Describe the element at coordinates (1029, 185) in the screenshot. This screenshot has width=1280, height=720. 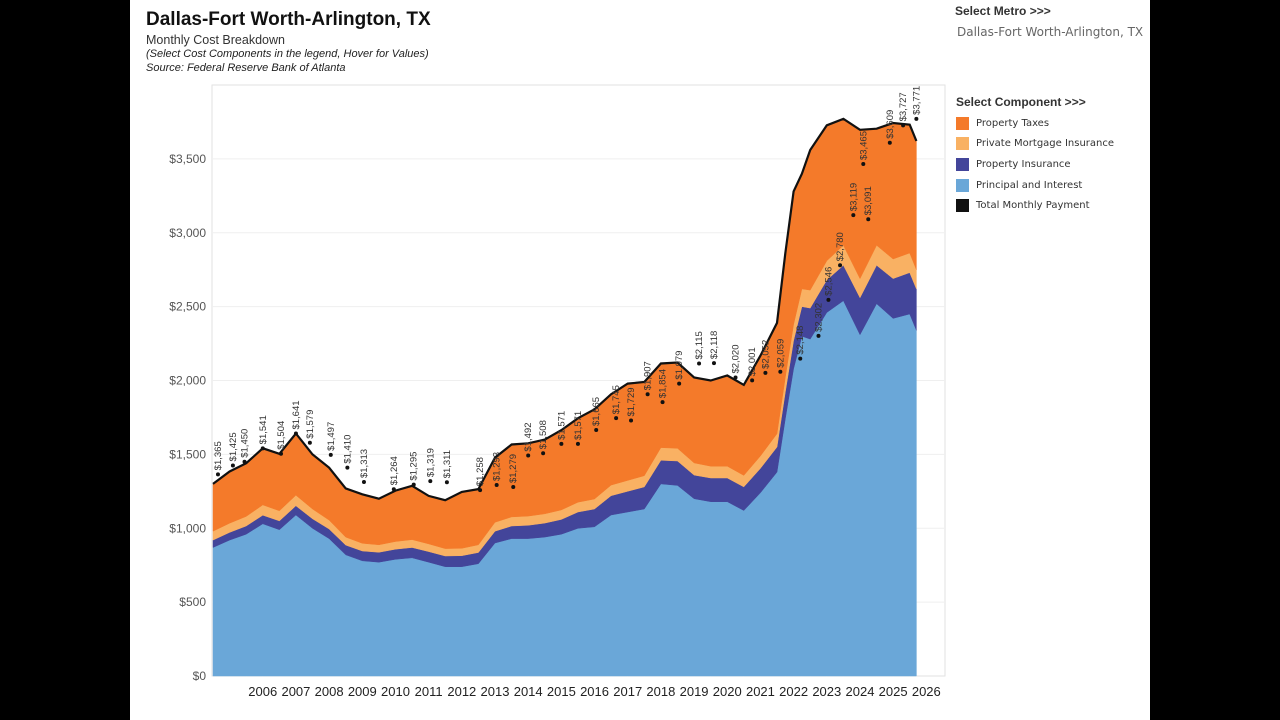
I see `legend-label: Principal and Interest` at that location.